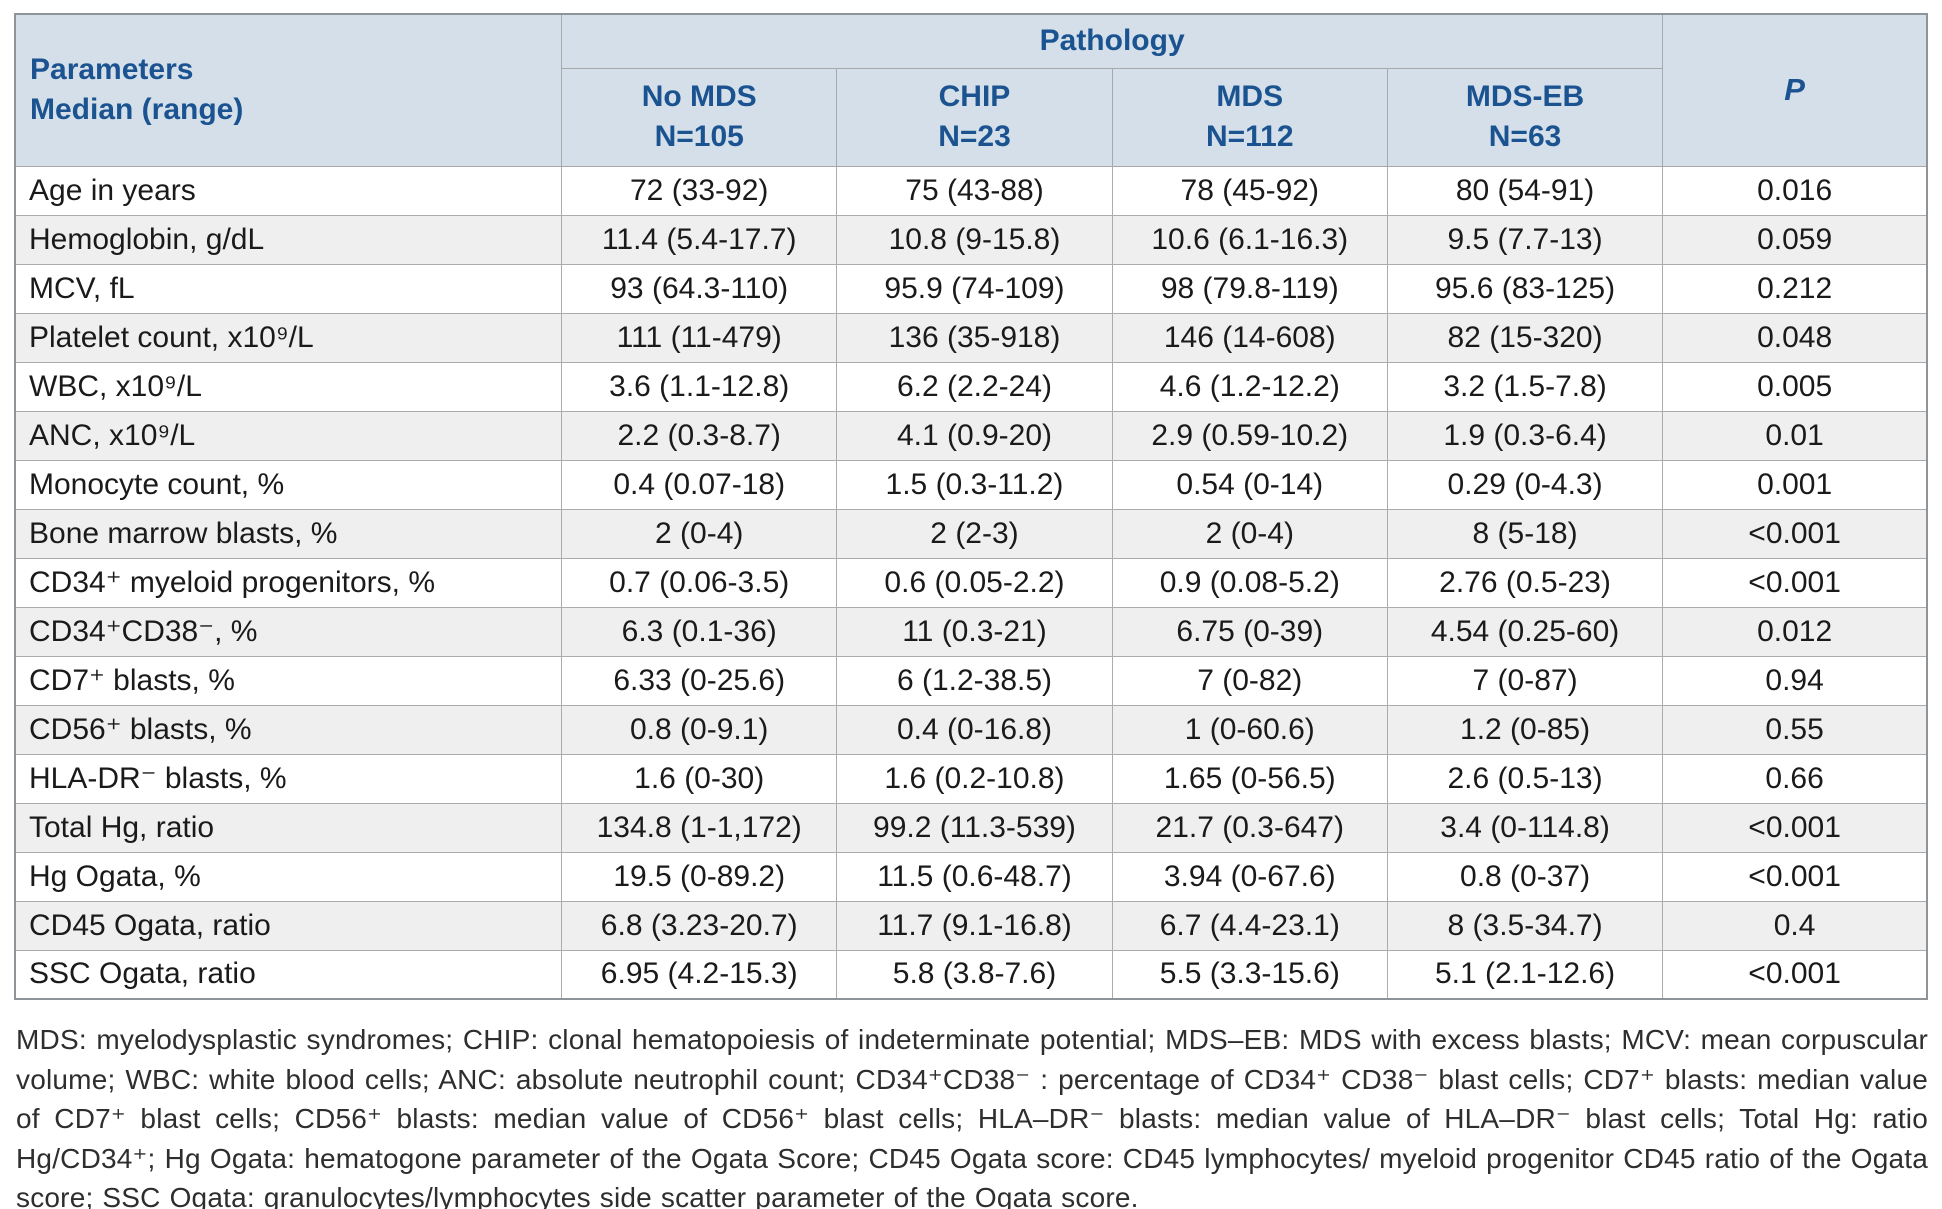 The height and width of the screenshot is (1209, 1942). I want to click on value-cell: 6 (1.2-38.5), so click(974, 680).